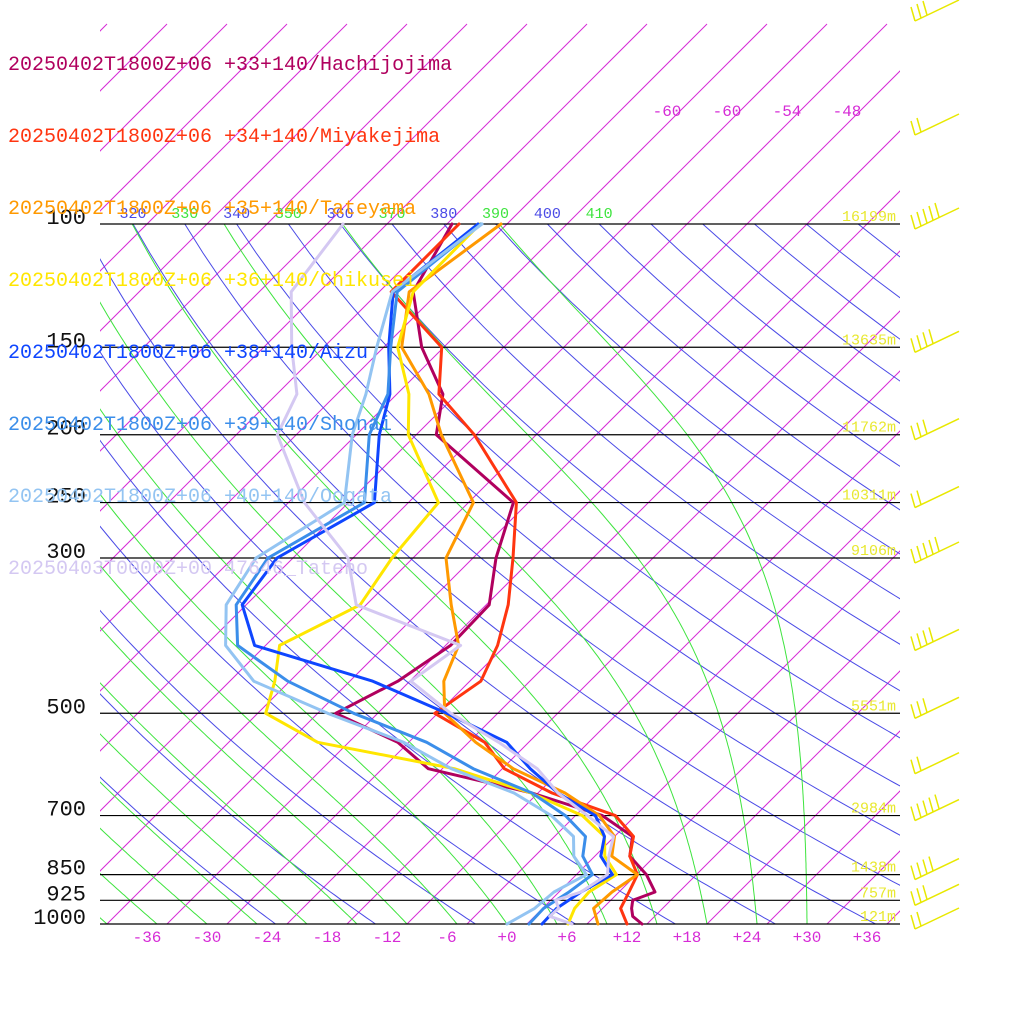  Describe the element at coordinates (66, 552) in the screenshot. I see `pressure-label: 300` at that location.